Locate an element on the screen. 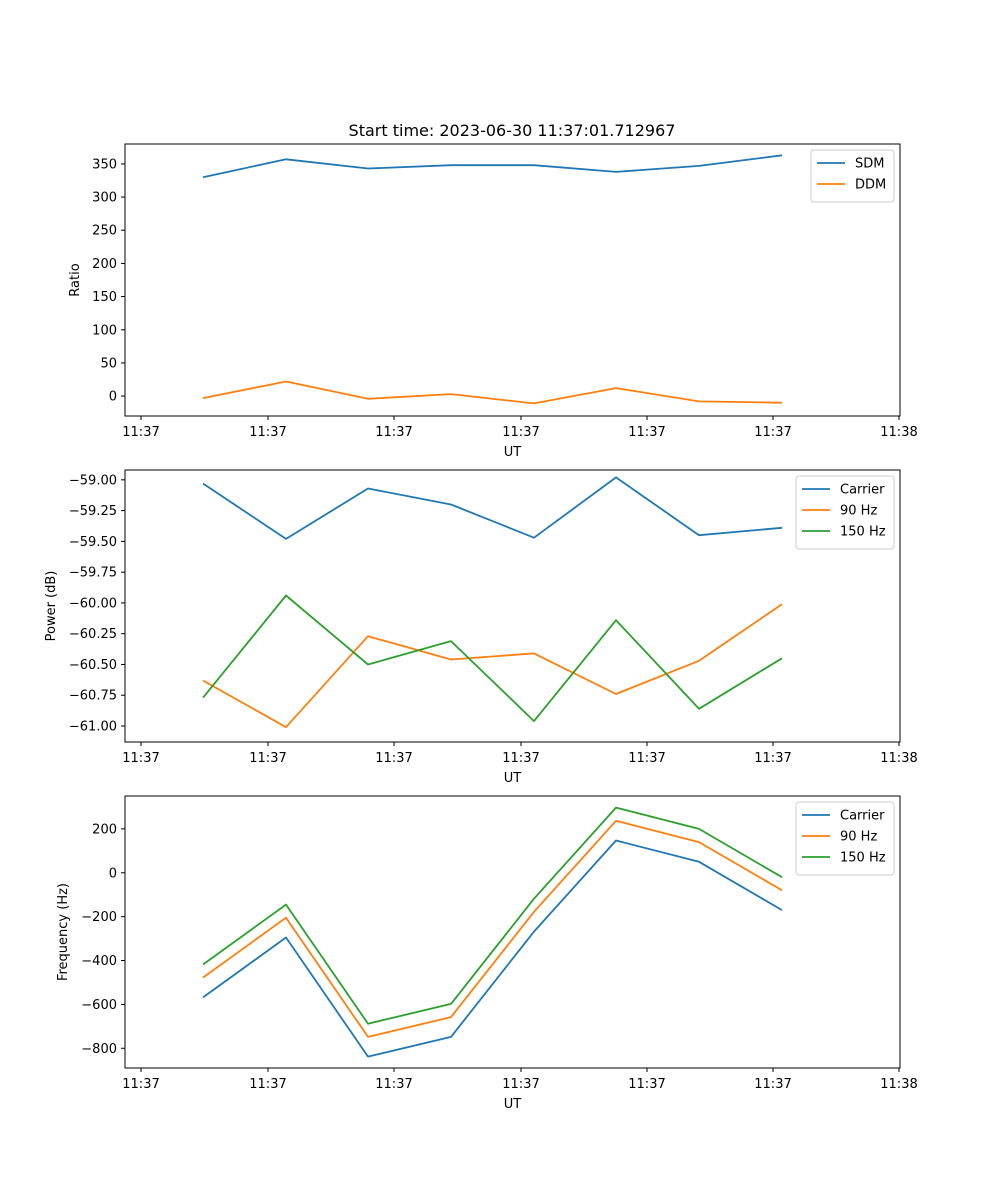 The image size is (1000, 1200). frequency-series-carrier-line is located at coordinates (492, 948).